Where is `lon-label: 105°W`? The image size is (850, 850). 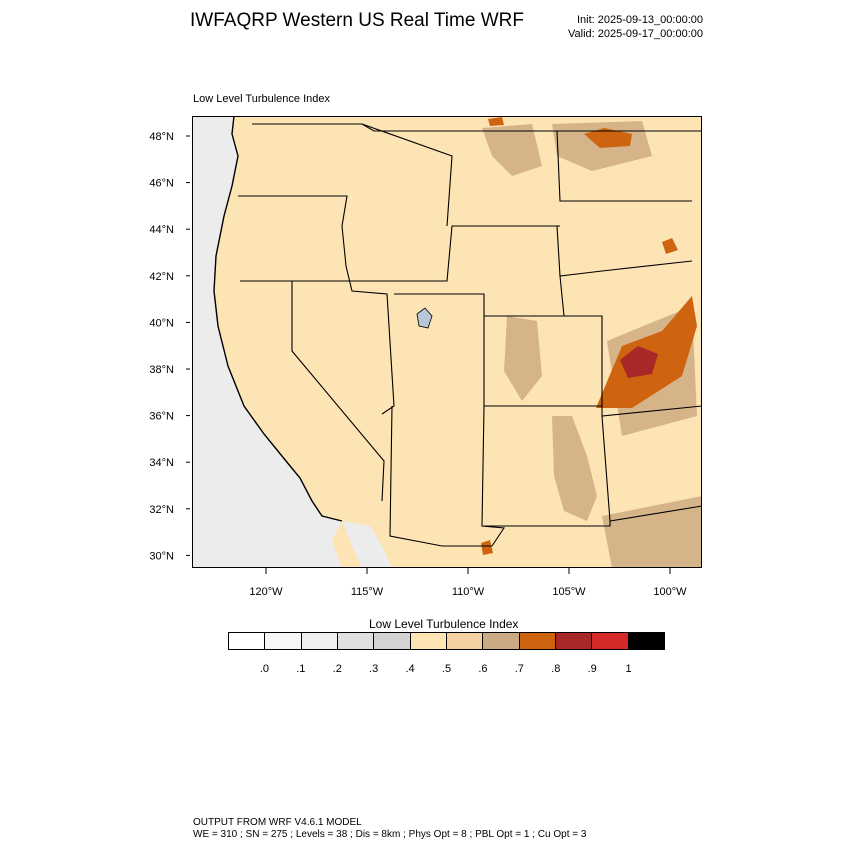
lon-label: 105°W is located at coordinates (569, 592).